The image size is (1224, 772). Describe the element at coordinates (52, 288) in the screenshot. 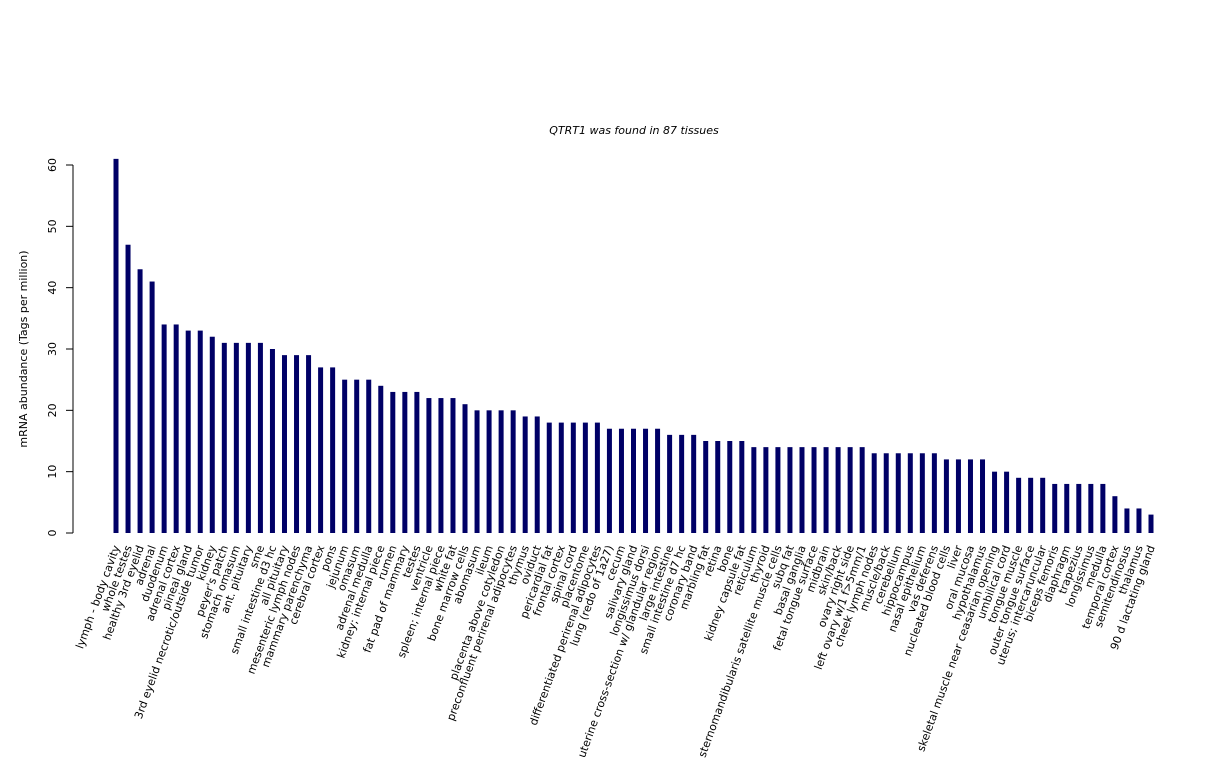

I see `y-tick-label: 40` at that location.